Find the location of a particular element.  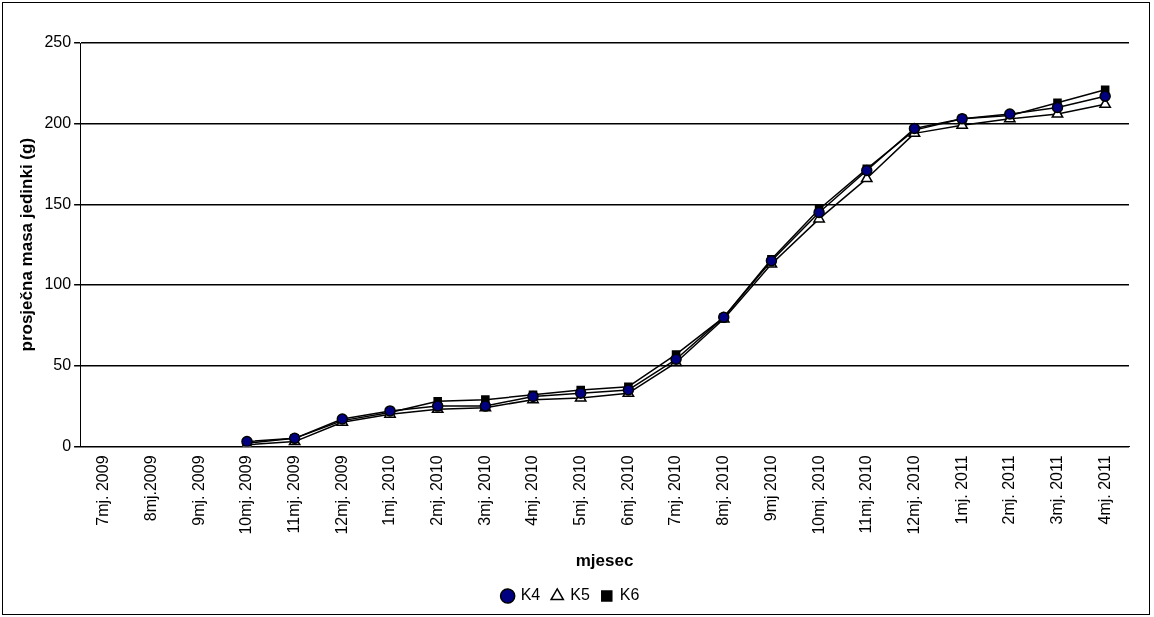

y-tick-label: 200 is located at coordinates (58, 123).